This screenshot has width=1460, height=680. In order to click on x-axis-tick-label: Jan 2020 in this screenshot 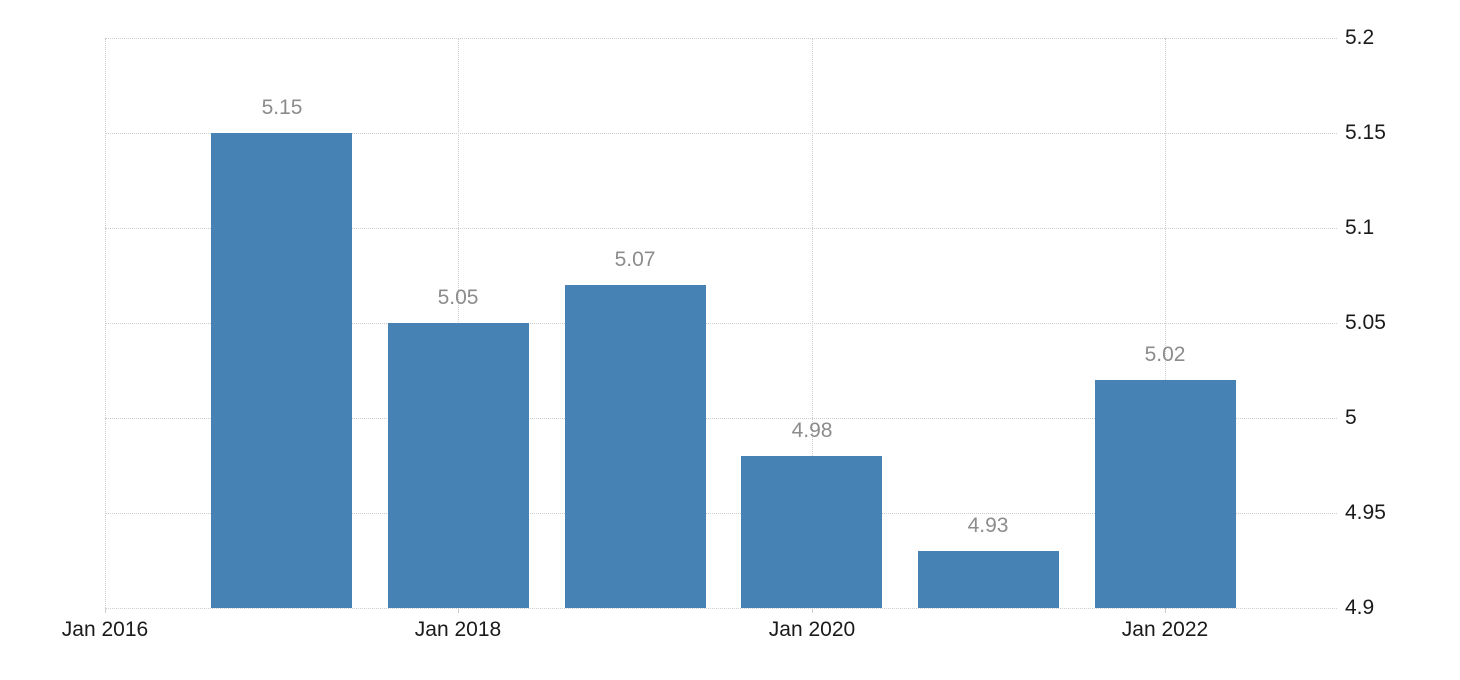, I will do `click(812, 629)`.